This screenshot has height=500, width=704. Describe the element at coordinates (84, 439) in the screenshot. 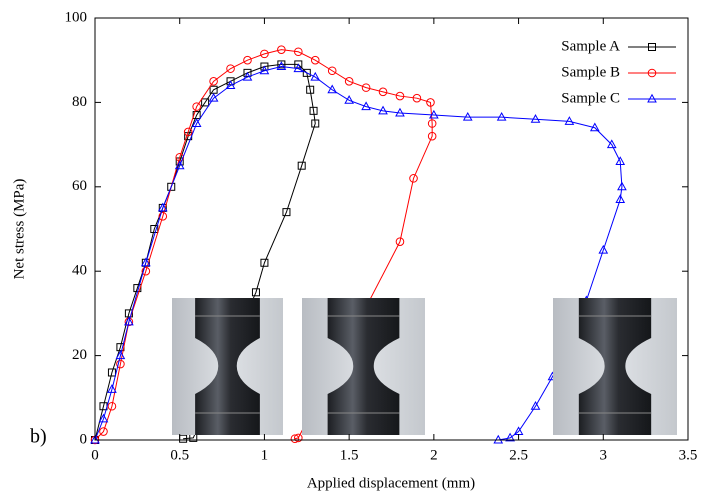

I see `y-tick-label: 0` at that location.